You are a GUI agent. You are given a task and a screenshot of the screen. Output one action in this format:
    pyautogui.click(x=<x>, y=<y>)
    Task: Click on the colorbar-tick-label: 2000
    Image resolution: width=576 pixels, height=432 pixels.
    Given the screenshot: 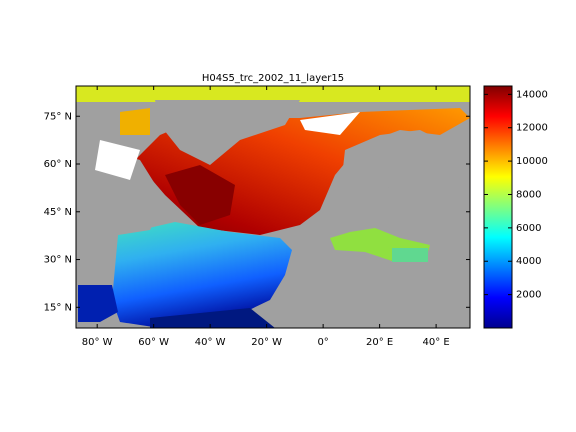 What is the action you would take?
    pyautogui.click(x=528, y=295)
    